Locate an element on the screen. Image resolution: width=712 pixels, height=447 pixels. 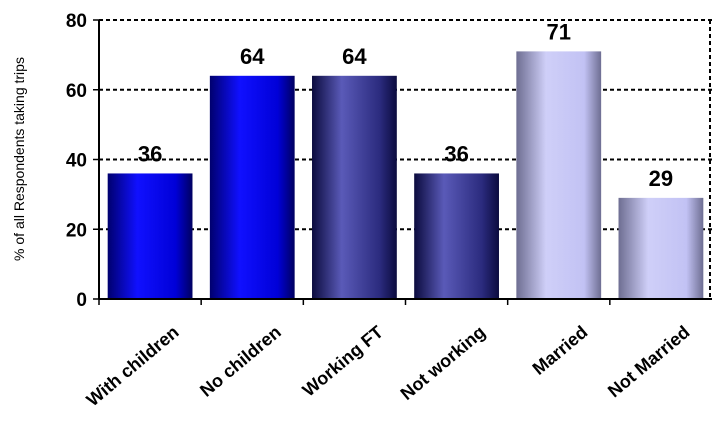
x-tick-label: Married is located at coordinates (560, 350).